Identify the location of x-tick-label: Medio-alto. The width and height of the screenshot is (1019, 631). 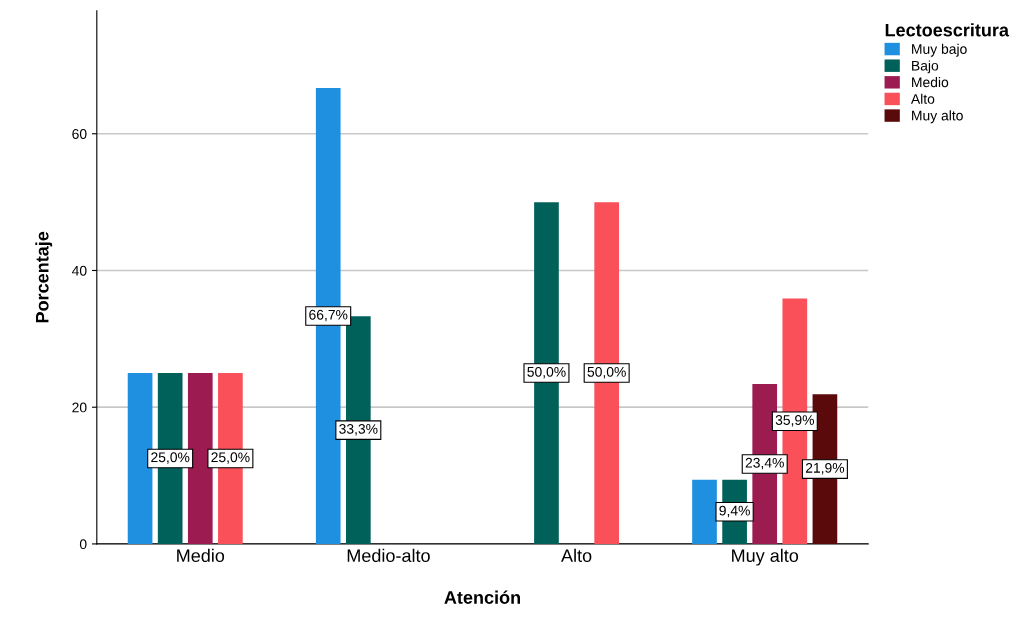
(388, 555).